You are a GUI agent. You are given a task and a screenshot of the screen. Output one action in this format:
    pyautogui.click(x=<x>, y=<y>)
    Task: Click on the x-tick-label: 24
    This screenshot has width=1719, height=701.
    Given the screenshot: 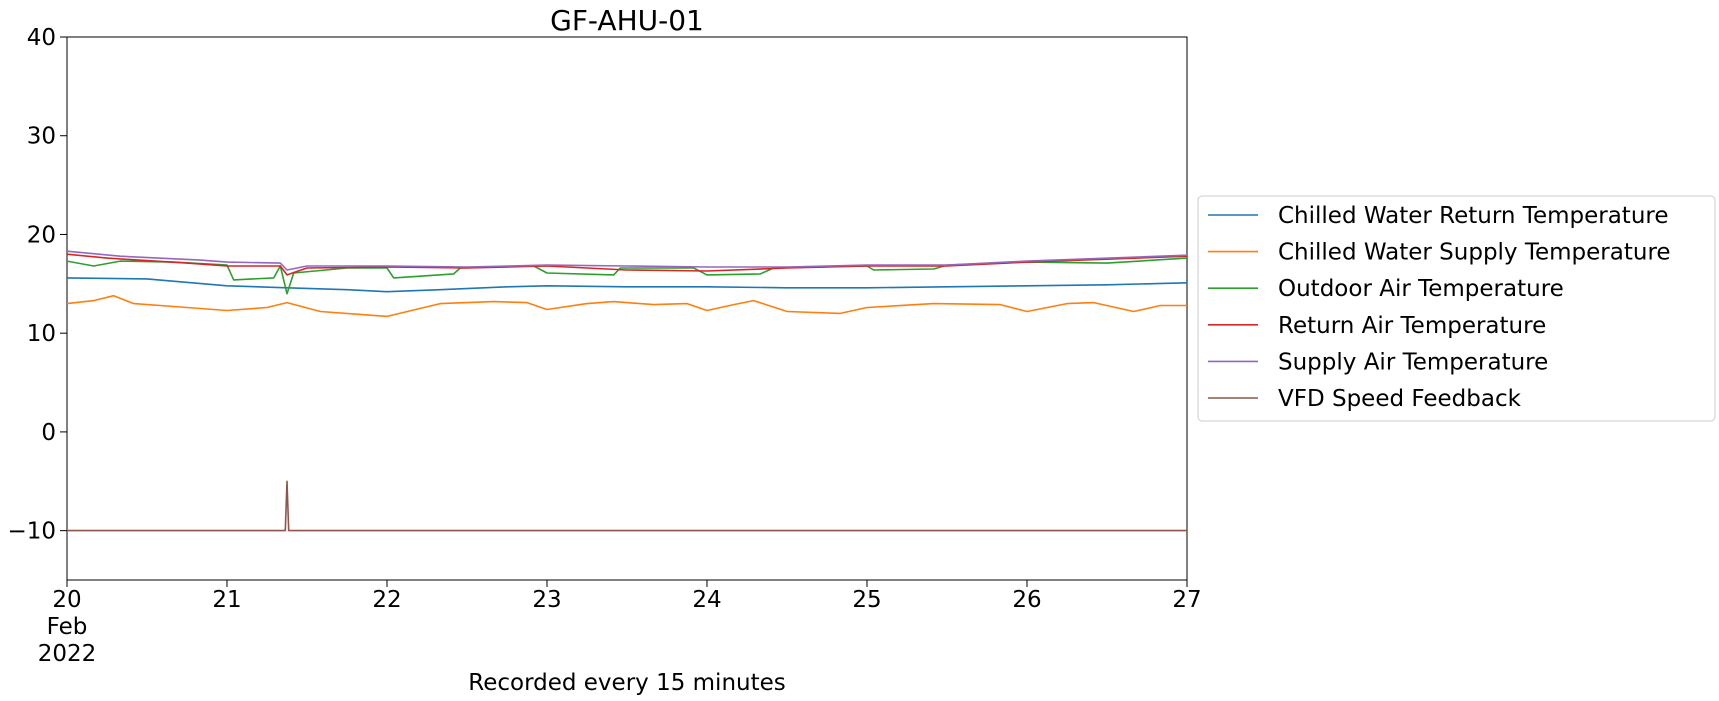 What is the action you would take?
    pyautogui.click(x=706, y=600)
    